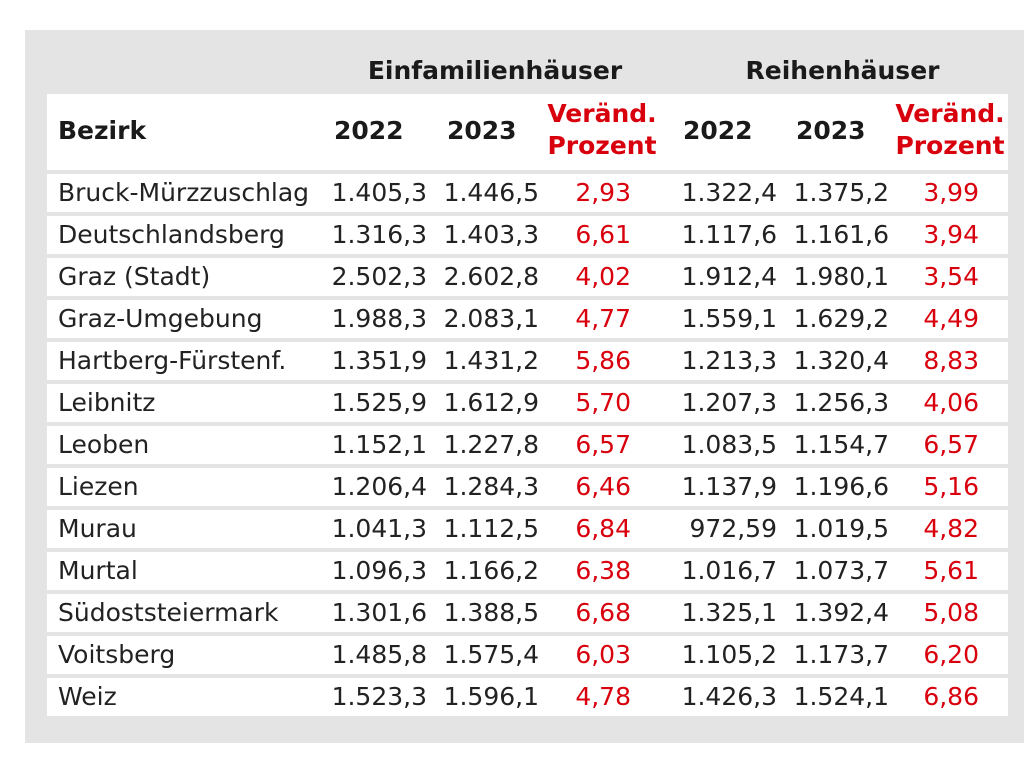 This screenshot has height=768, width=1024. I want to click on cell-bezirk: Graz (Stadt), so click(134, 276).